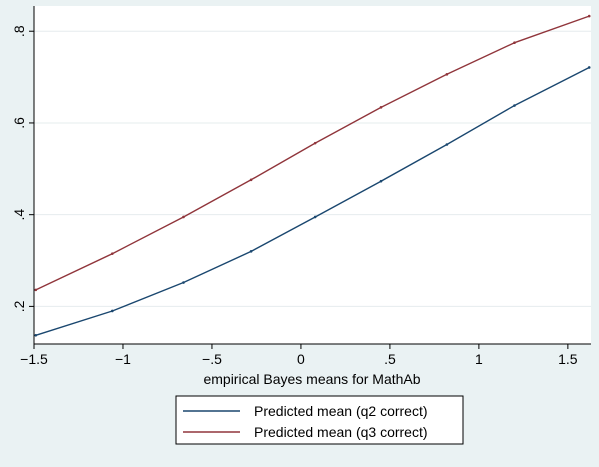  I want to click on x-tick-label: 1, so click(479, 359).